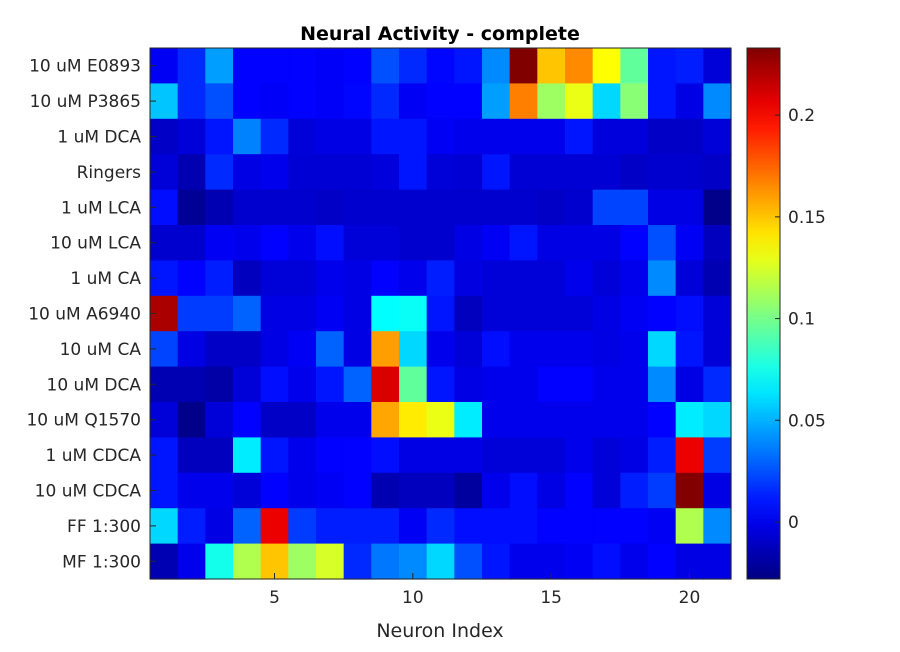 Image resolution: width=900 pixels, height=652 pixels. I want to click on row-label: 10 uM Q1570, so click(83, 421).